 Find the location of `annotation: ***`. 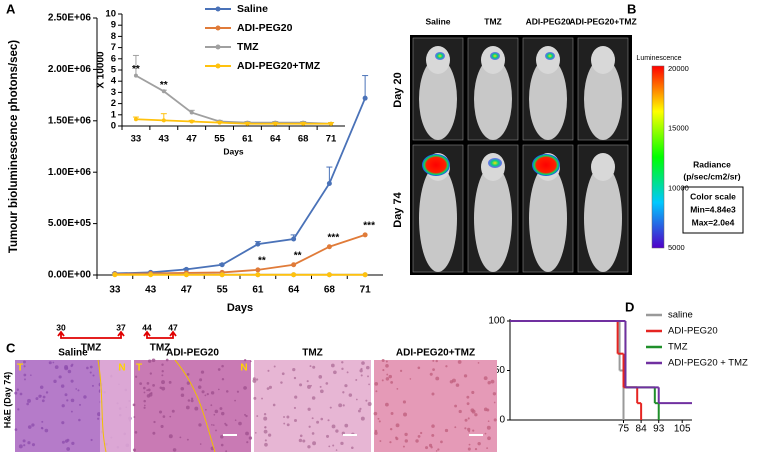

annotation: *** is located at coordinates (369, 226).